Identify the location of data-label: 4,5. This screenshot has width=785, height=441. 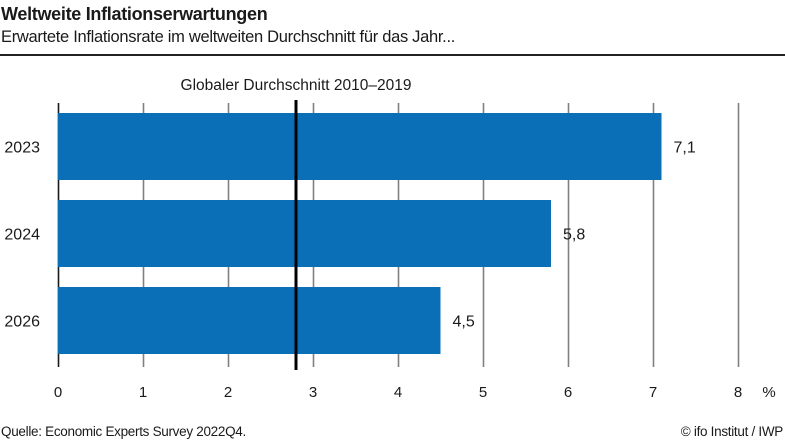
(464, 322).